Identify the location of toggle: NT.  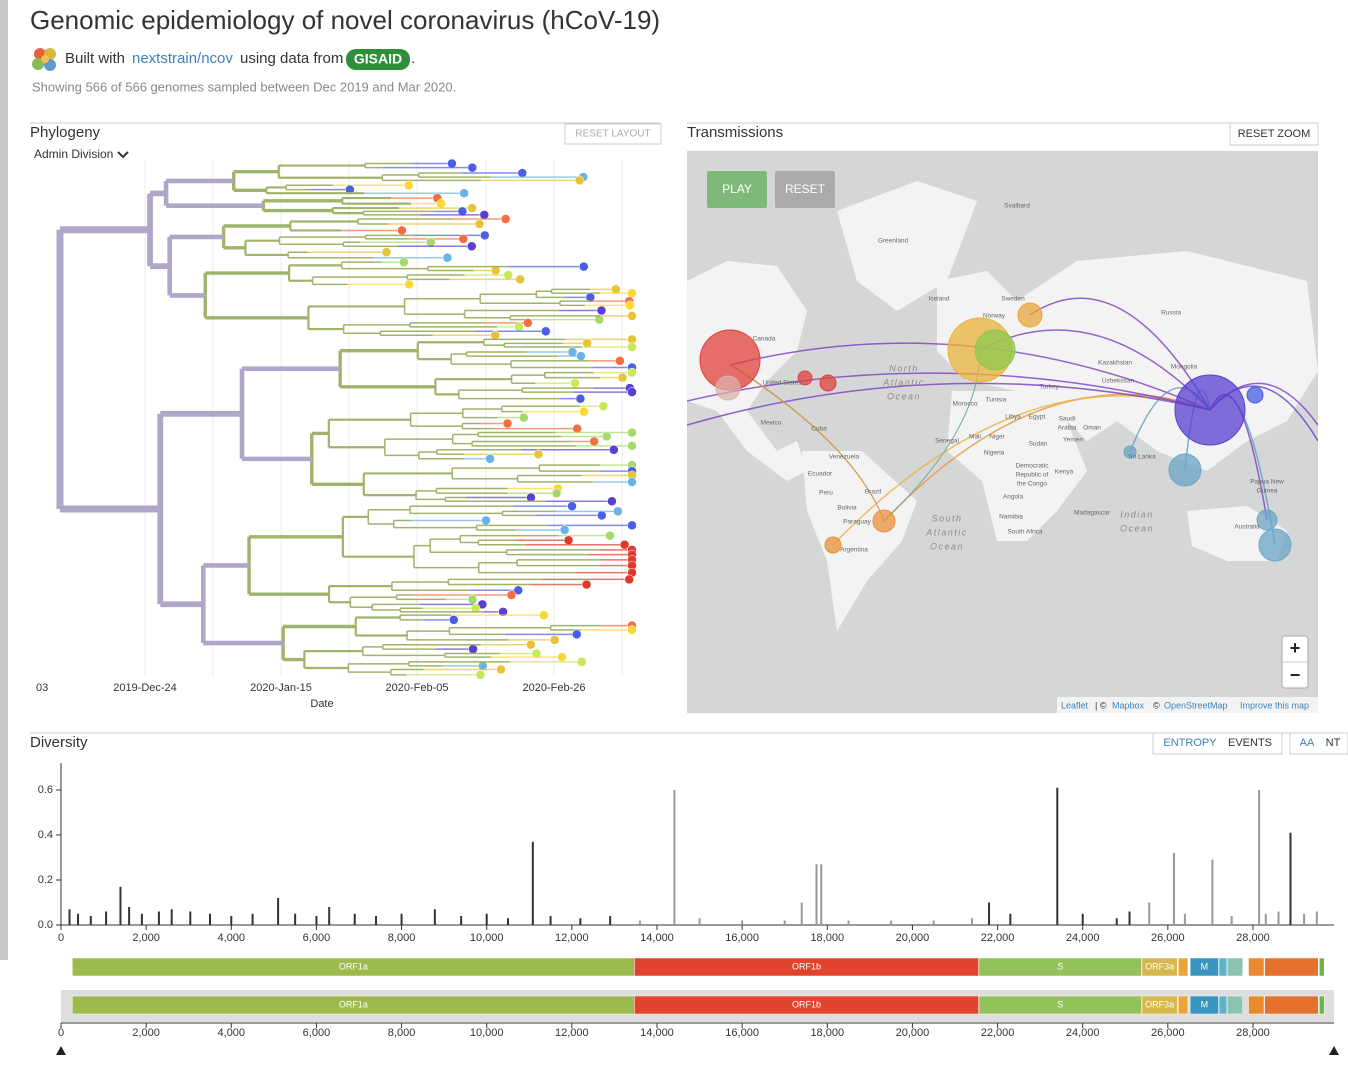
(1333, 743).